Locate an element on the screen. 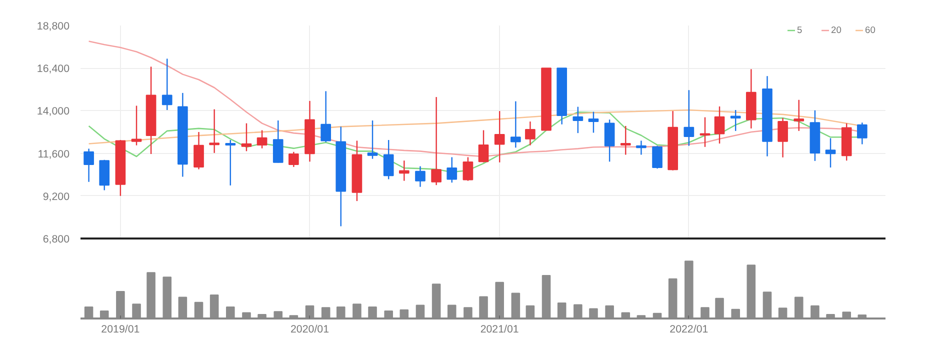 The width and height of the screenshot is (952, 342). x-tick-label: 2021/01 is located at coordinates (499, 330).